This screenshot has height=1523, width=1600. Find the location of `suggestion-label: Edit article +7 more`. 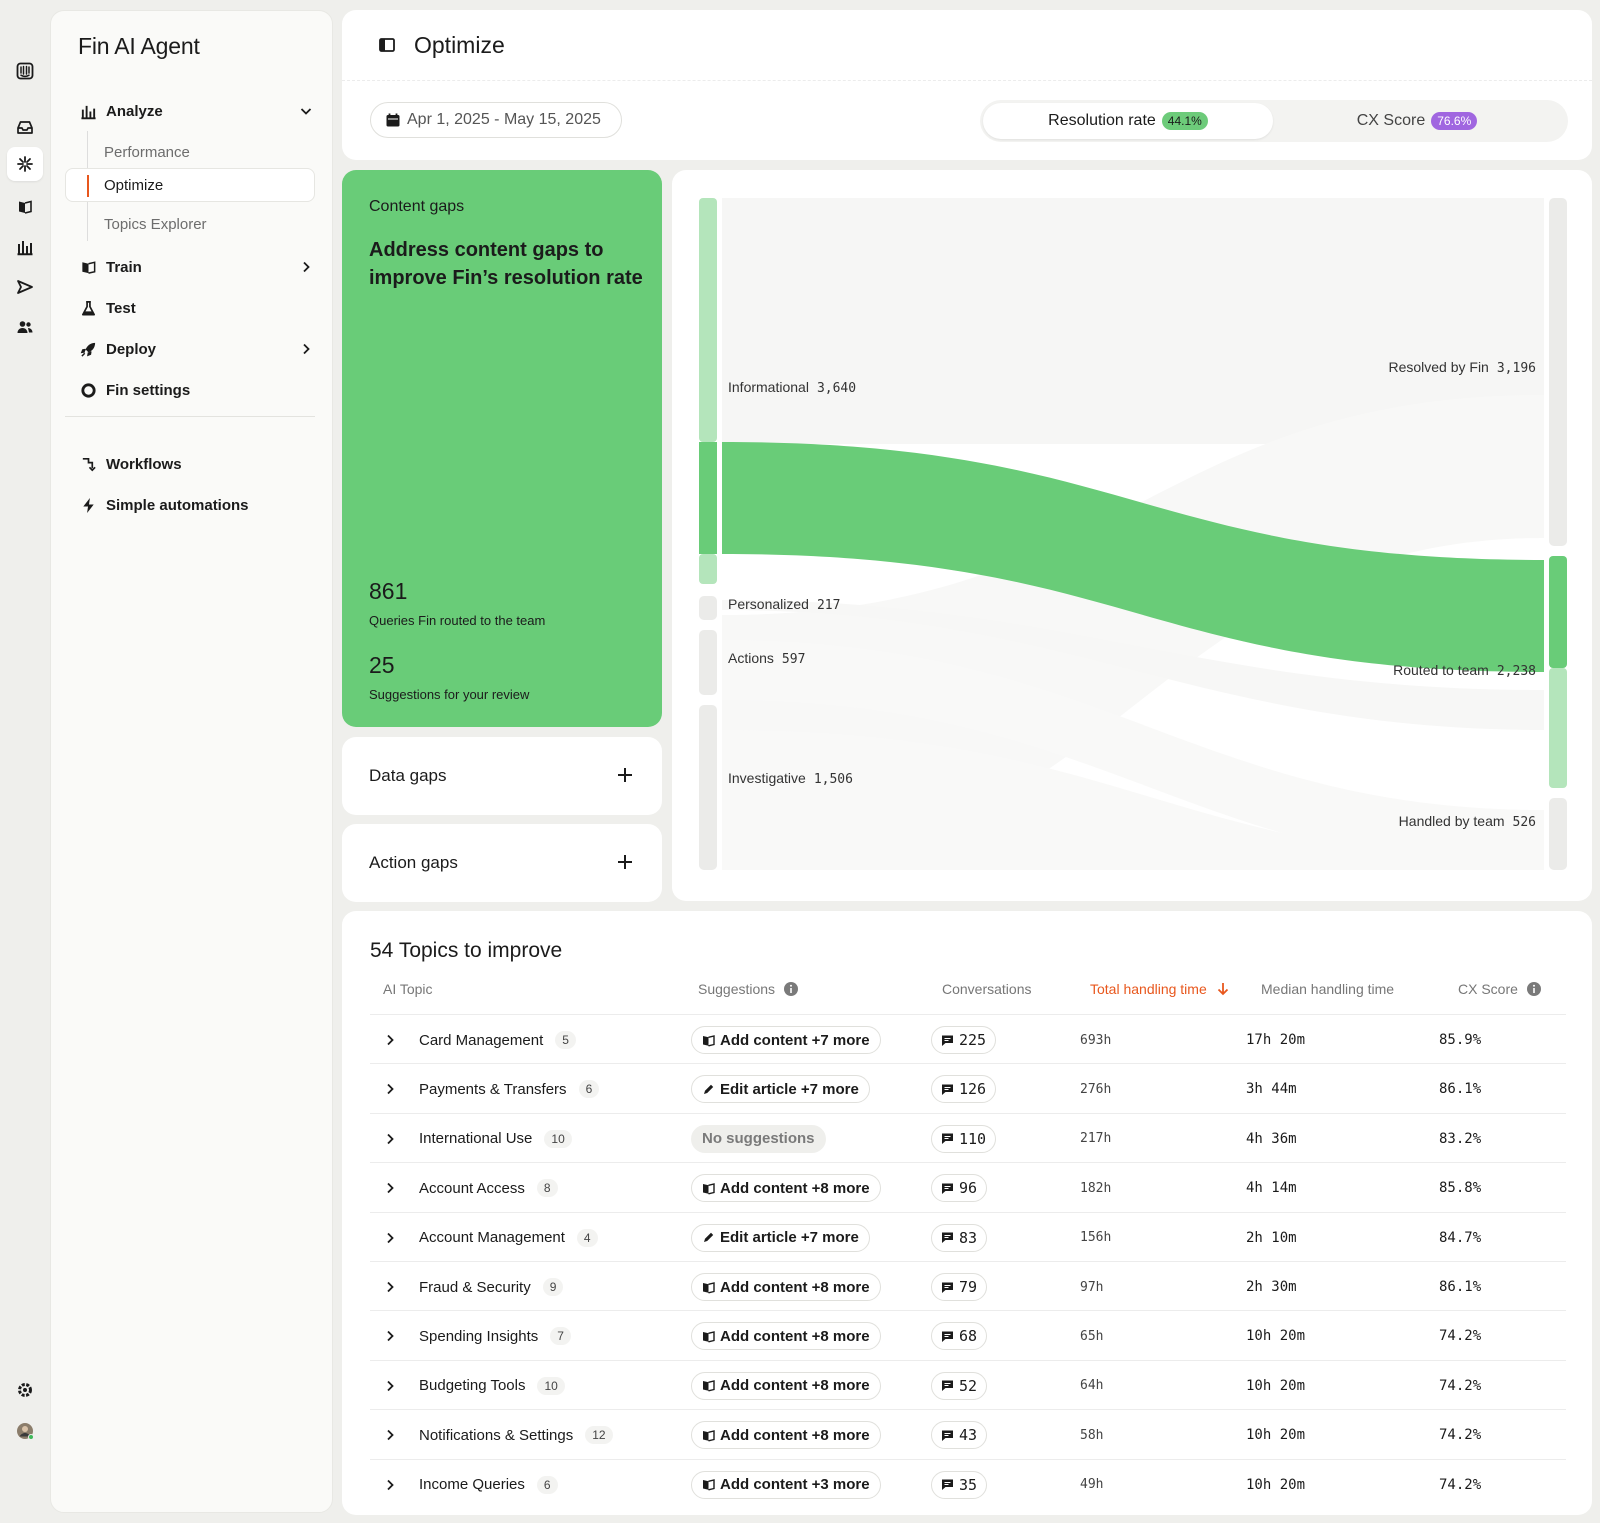

suggestion-label: Edit article +7 more is located at coordinates (789, 1238).